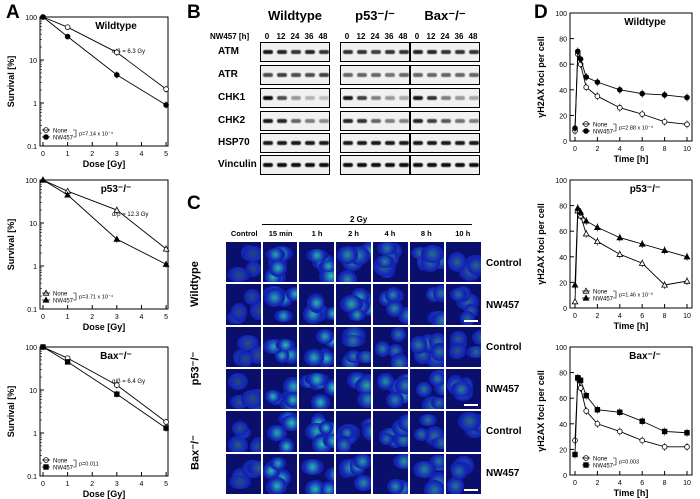 Image resolution: width=700 pixels, height=499 pixels. What do you see at coordinates (390, 233) in the screenshot?
I see `column-label: 4 h` at bounding box center [390, 233].